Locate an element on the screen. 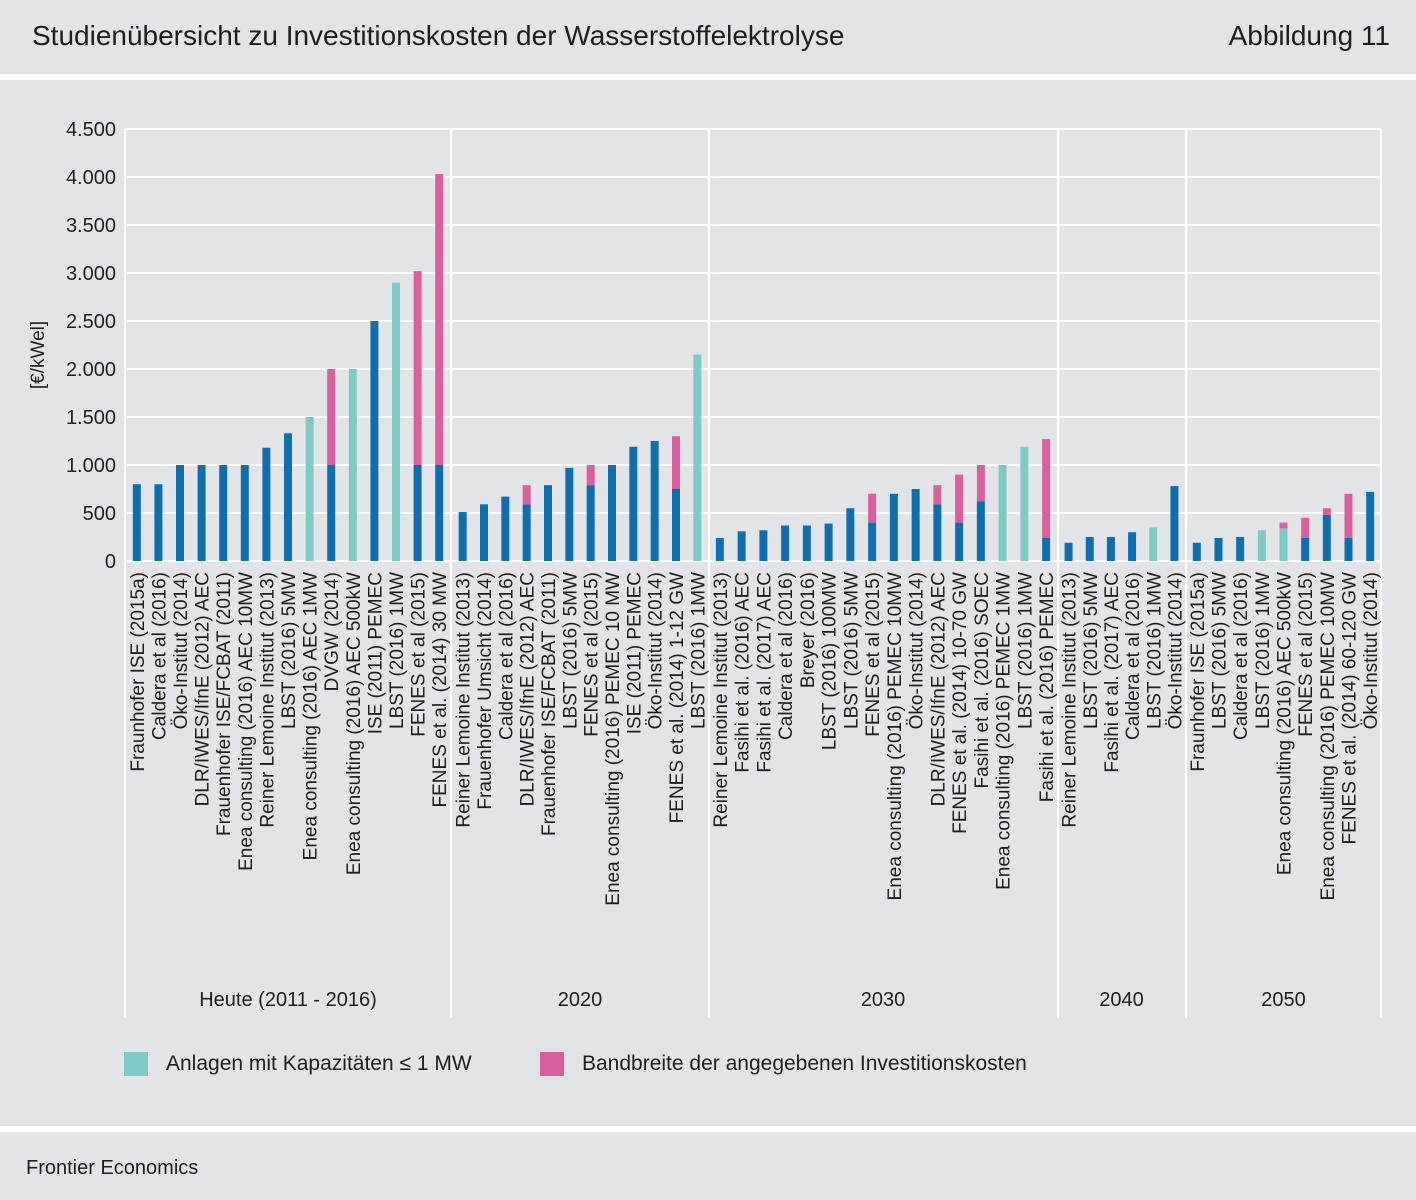 Image resolution: width=1416 pixels, height=1200 pixels. category-label: FENES et al. (2014) 60-120 GW is located at coordinates (1350, 708).